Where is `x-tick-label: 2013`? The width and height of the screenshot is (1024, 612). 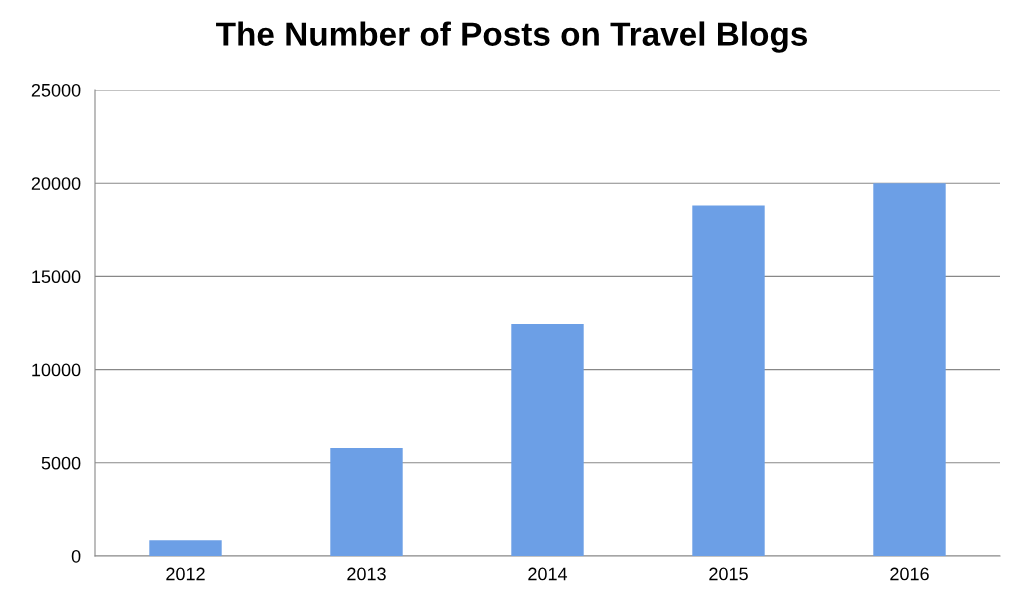 x-tick-label: 2013 is located at coordinates (366, 574).